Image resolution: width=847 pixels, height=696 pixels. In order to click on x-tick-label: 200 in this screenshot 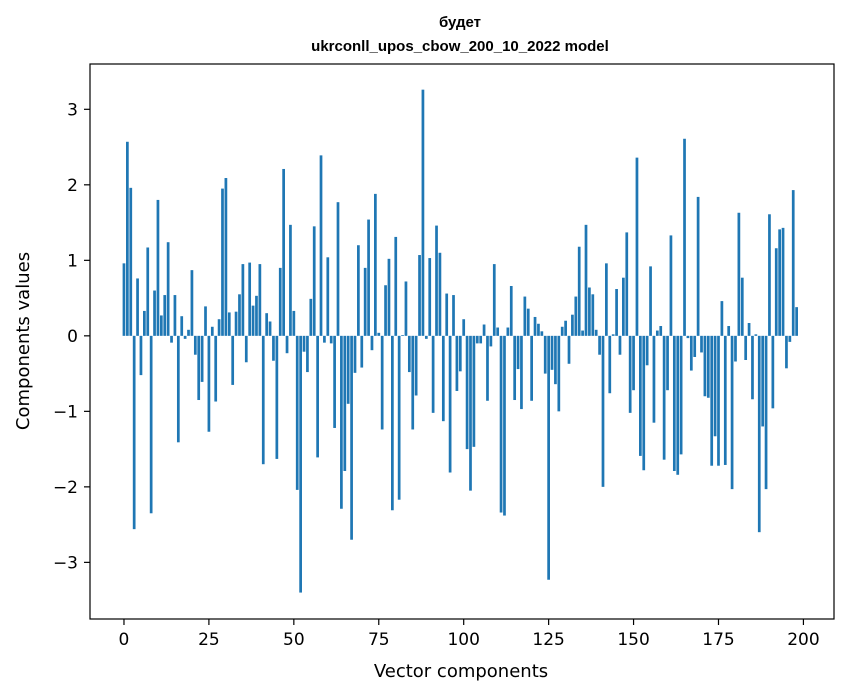, I will do `click(803, 640)`.